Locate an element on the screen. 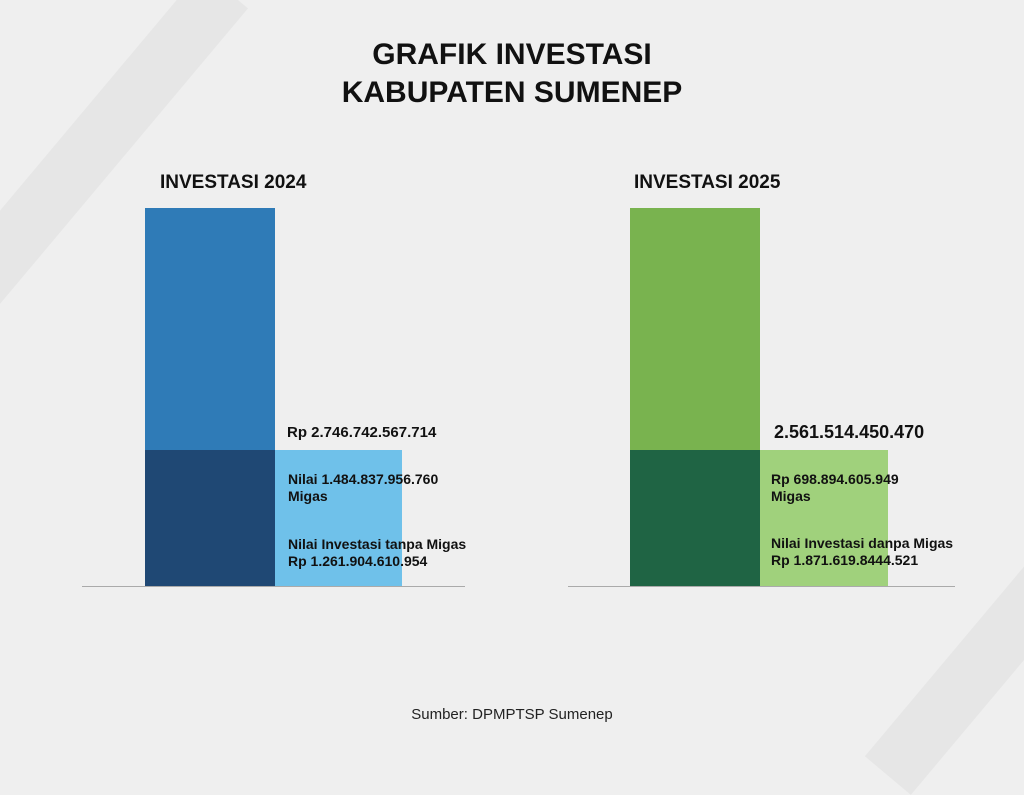  chart-title: GRAFIK INVESTASI KABUPATEN SUMENEP is located at coordinates (512, 74).